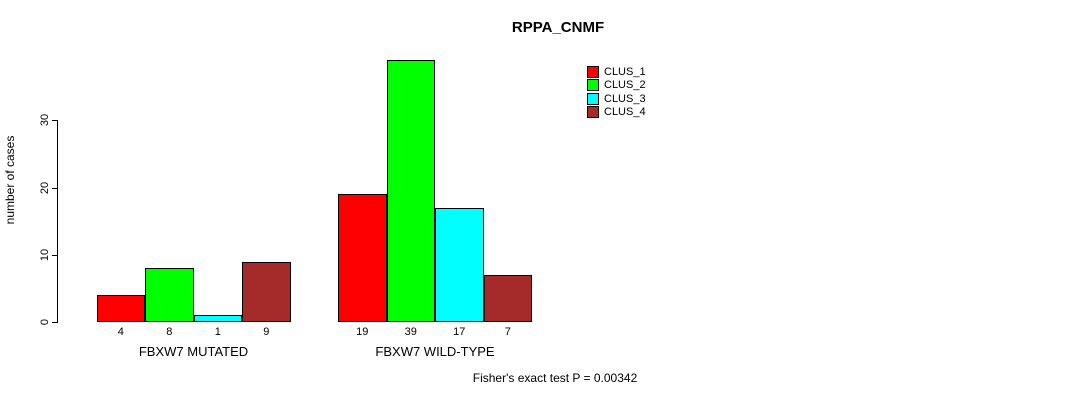 The height and width of the screenshot is (400, 1090). I want to click on bar-clus_4-group2, so click(507, 298).